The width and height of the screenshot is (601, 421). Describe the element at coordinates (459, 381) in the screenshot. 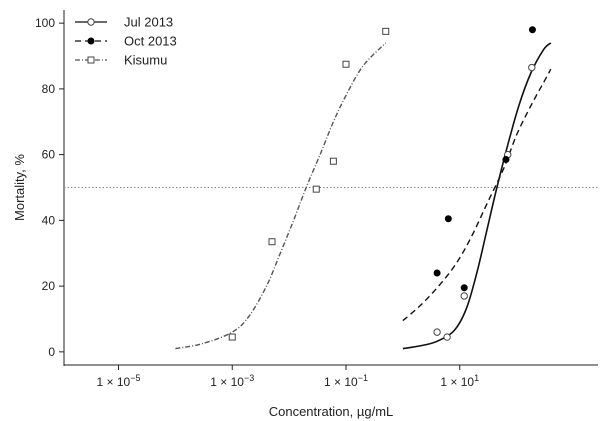

I see `x-tick-label: 1 × 10¹` at that location.